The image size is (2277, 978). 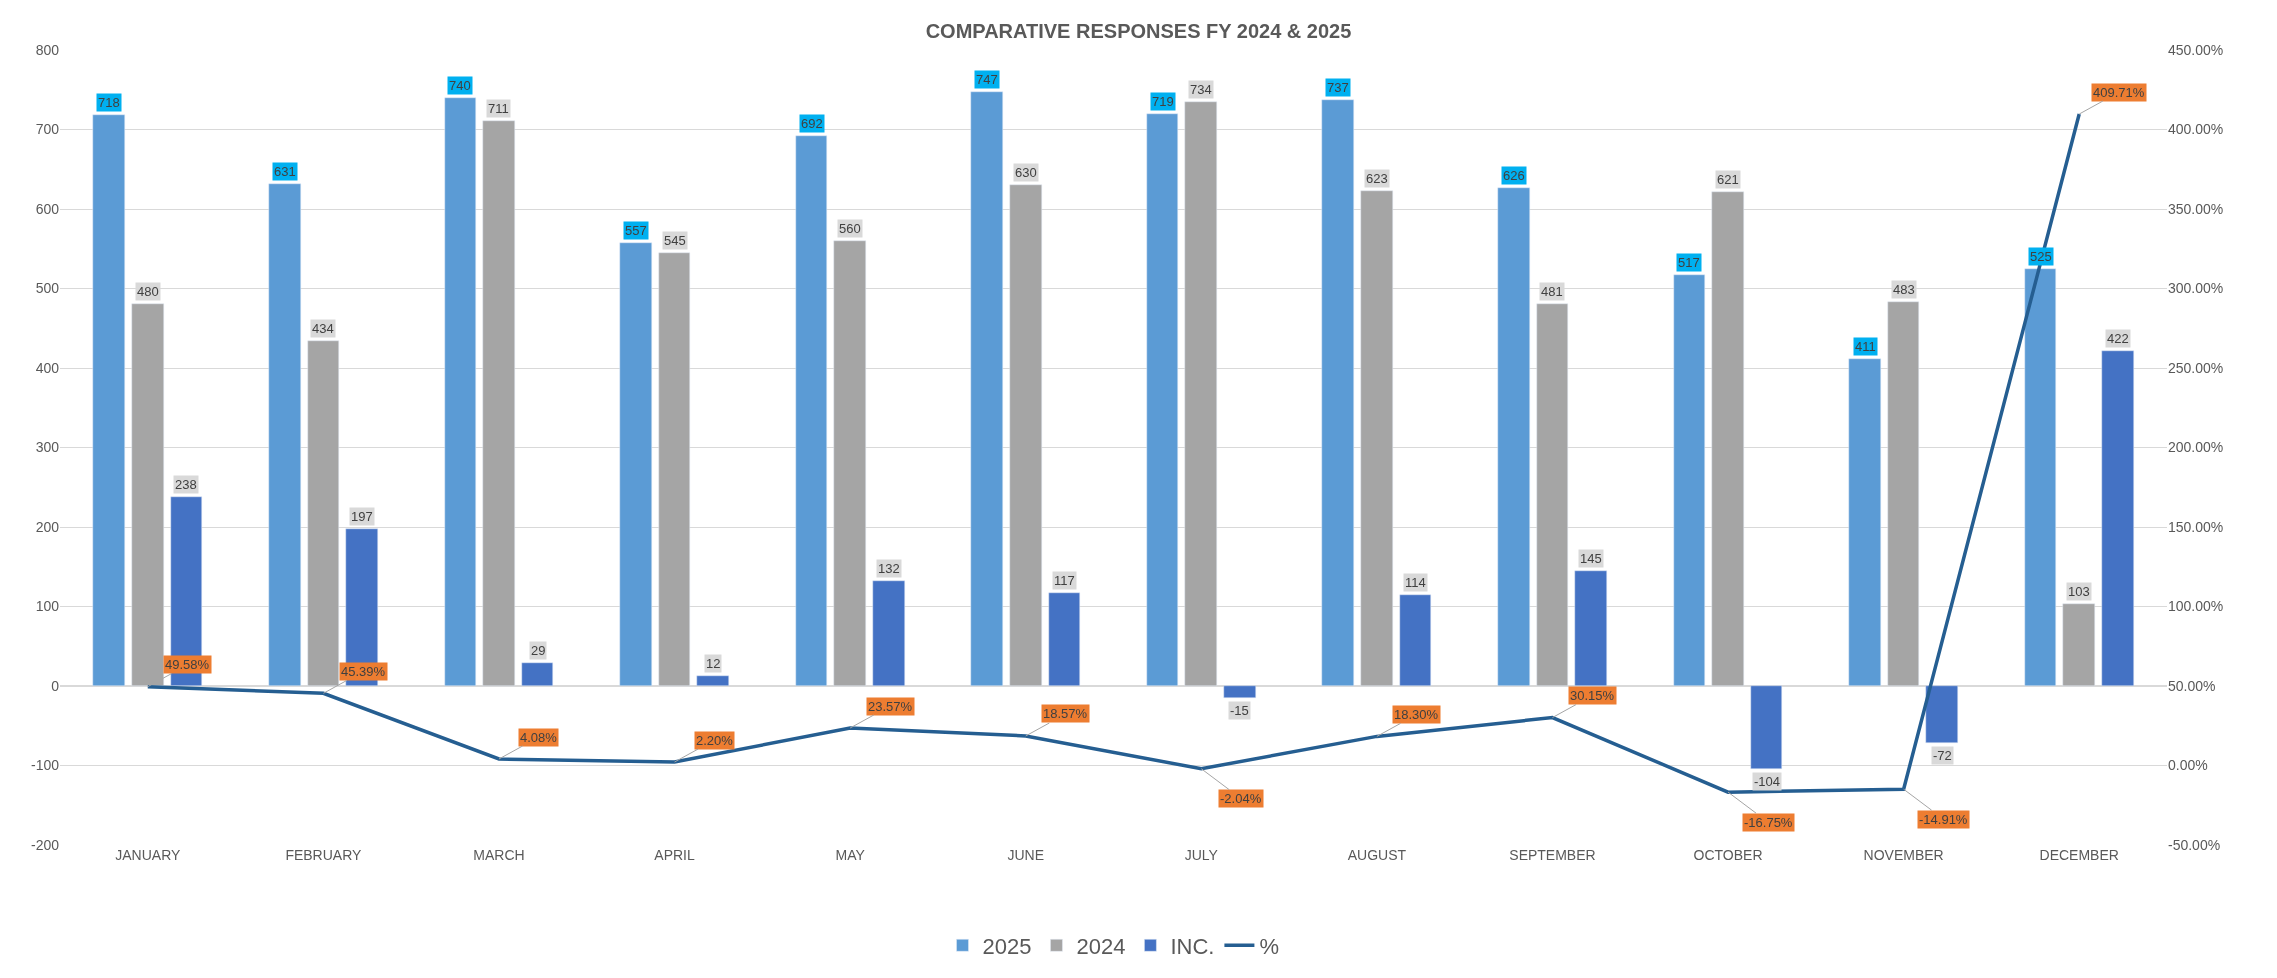 What do you see at coordinates (1065, 713) in the screenshot?
I see `data-label: 18.57%` at bounding box center [1065, 713].